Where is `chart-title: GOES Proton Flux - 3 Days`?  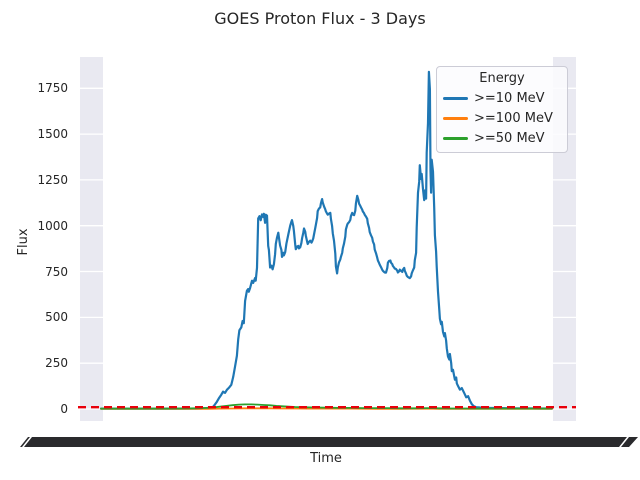
chart-title: GOES Proton Flux - 3 Days is located at coordinates (320, 18).